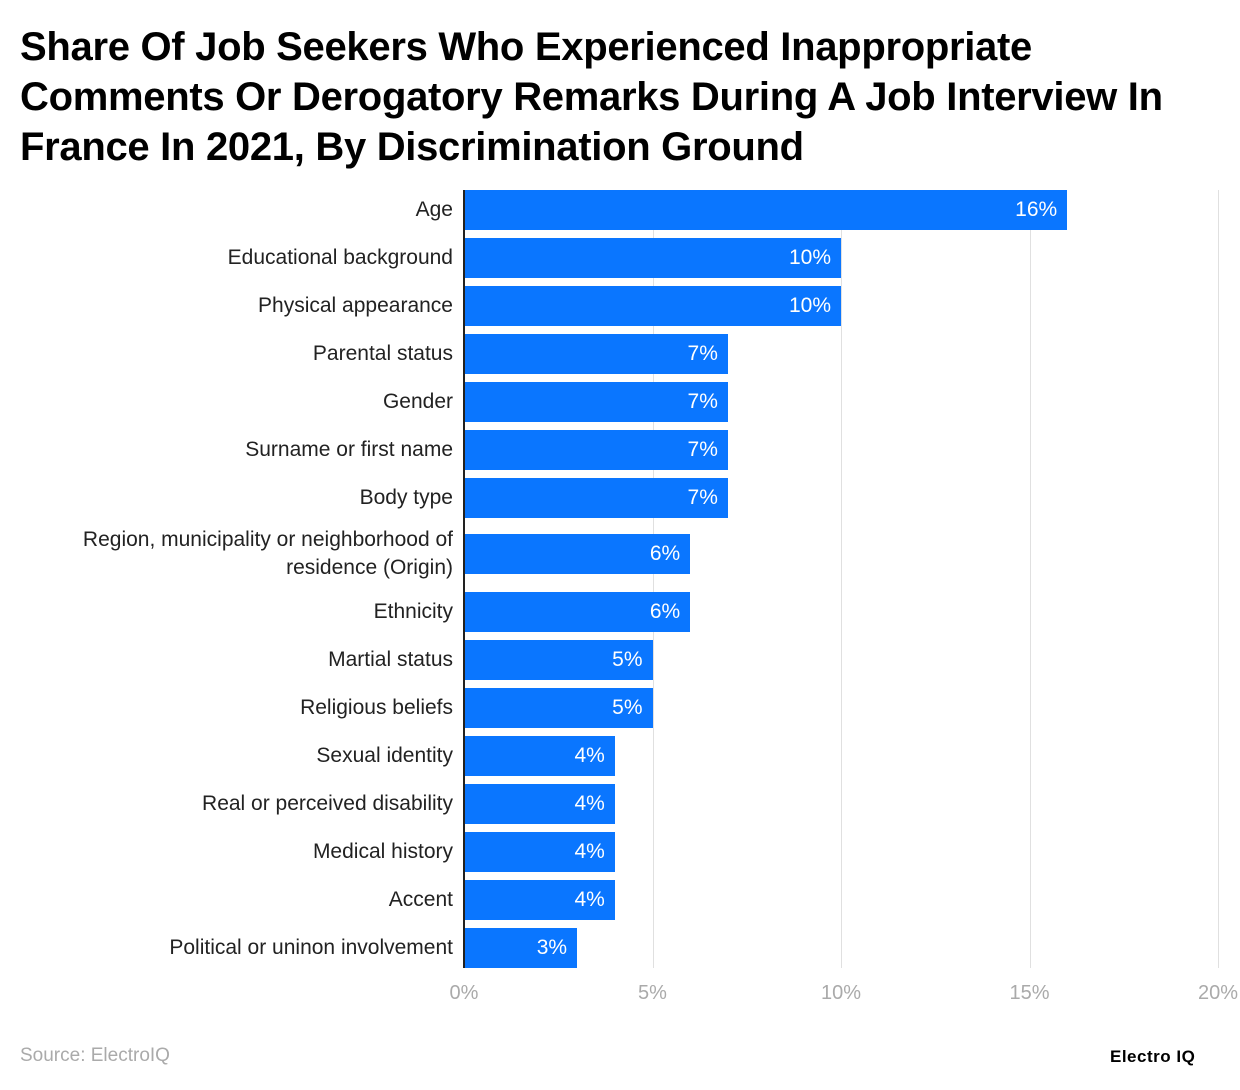 The height and width of the screenshot is (1090, 1240). I want to click on category-label: Accent, so click(420, 899).